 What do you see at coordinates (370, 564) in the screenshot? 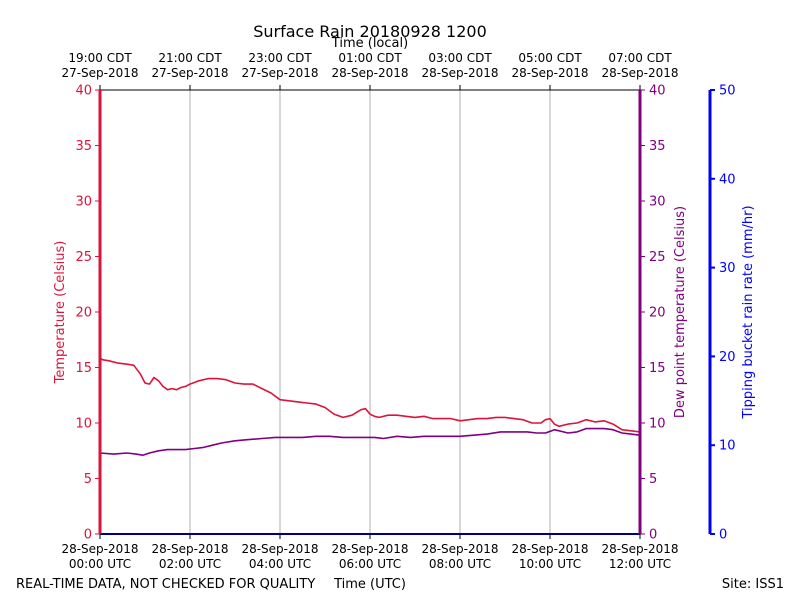
I see `utc-tick-time-label: 06:00 UTC` at bounding box center [370, 564].